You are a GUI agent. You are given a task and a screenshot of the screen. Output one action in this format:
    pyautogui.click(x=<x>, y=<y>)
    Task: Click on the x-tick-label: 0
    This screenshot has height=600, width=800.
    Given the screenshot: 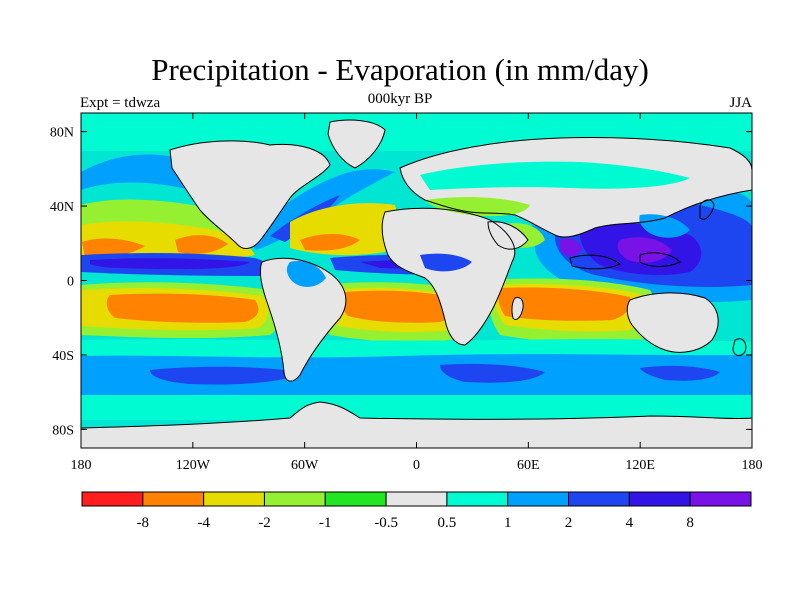 What is the action you would take?
    pyautogui.click(x=416, y=465)
    